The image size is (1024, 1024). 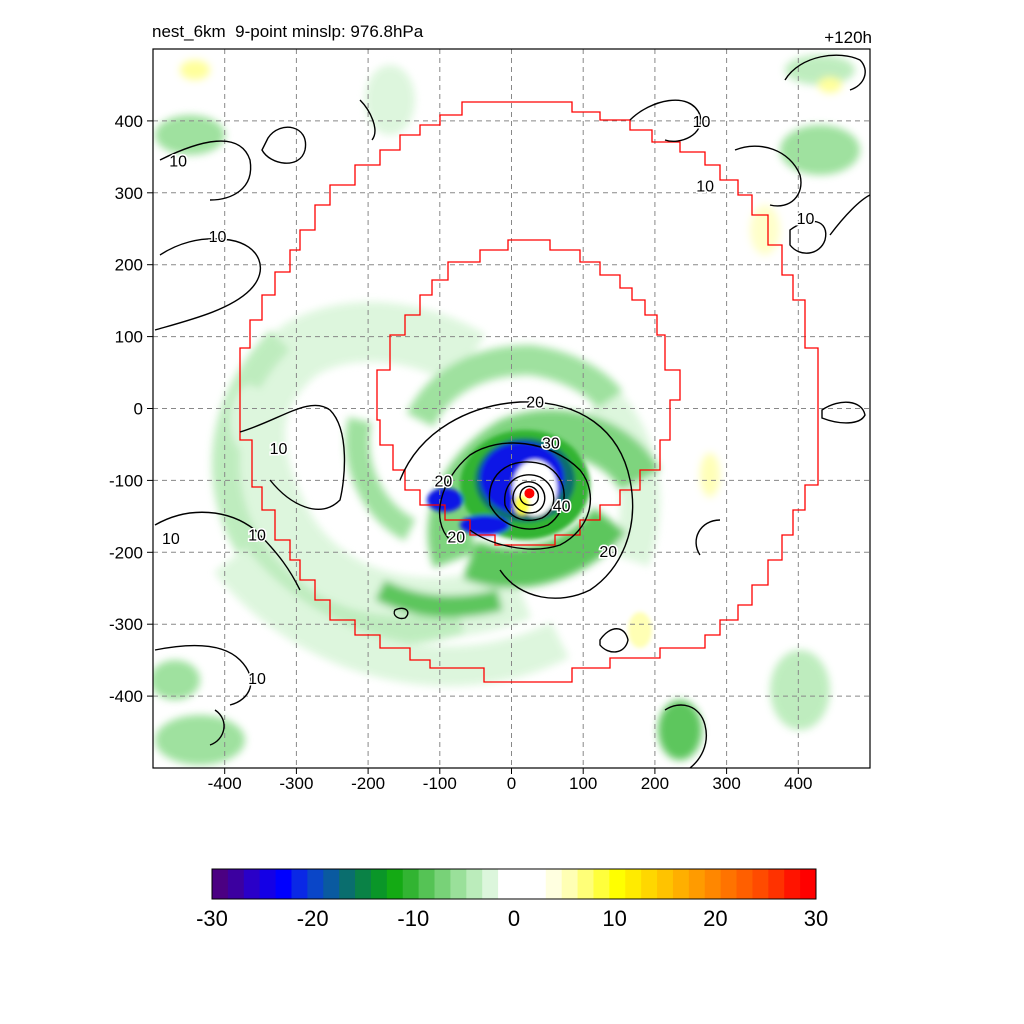 I want to click on inner-nest-boundary, so click(x=528, y=392).